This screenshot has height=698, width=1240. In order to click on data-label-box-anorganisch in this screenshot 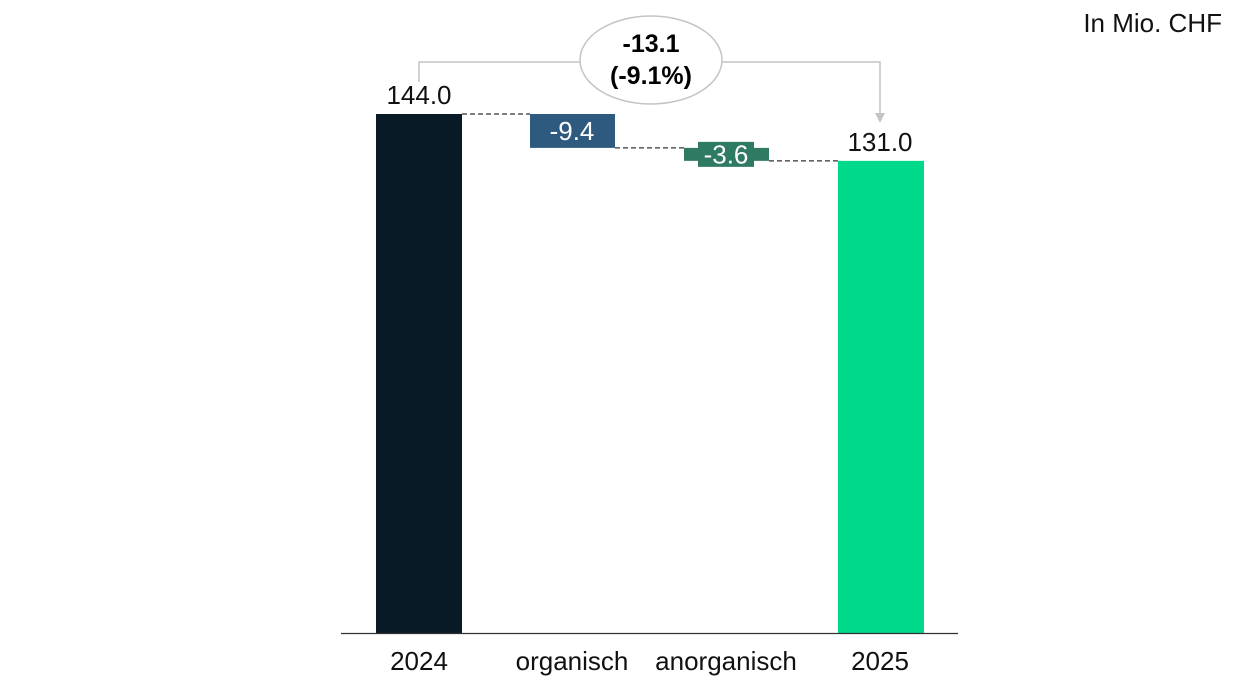, I will do `click(726, 154)`.